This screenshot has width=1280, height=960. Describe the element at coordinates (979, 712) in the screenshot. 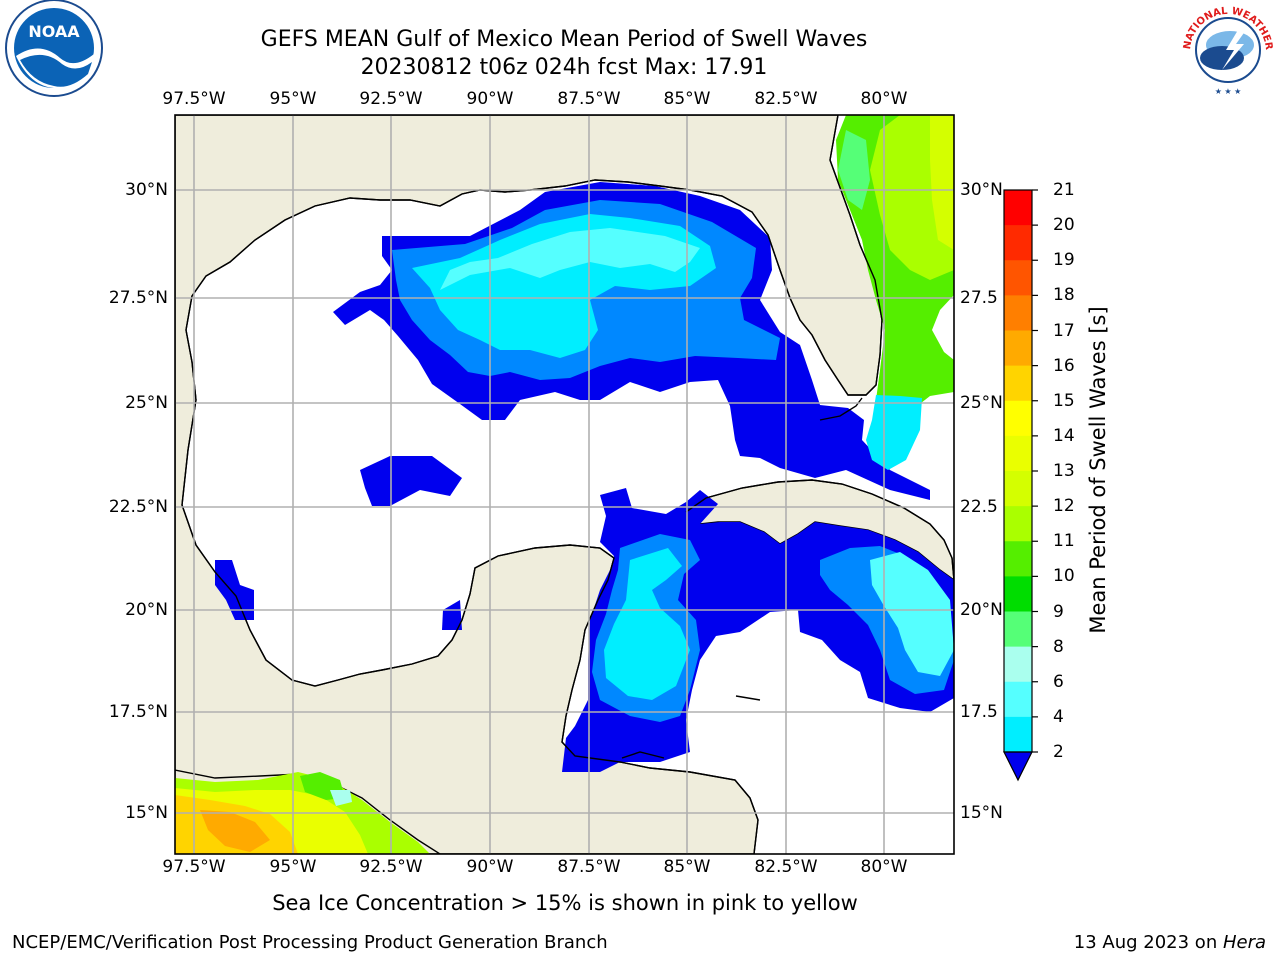

I see `lat-tick-right: 17.5` at that location.